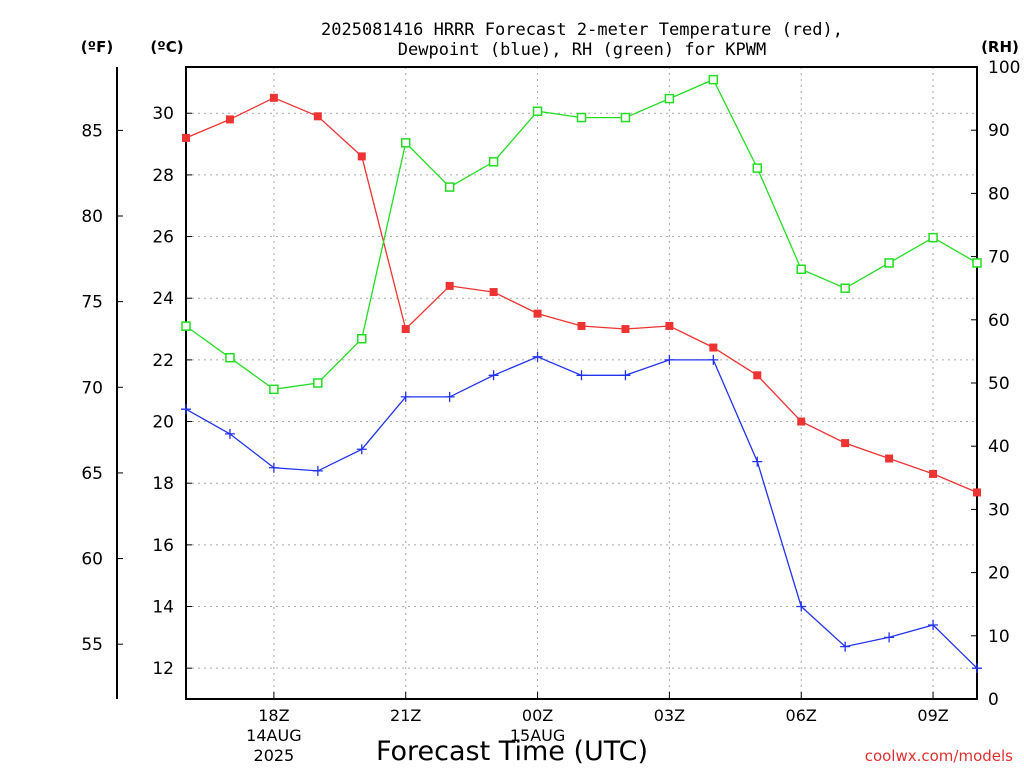 The width and height of the screenshot is (1024, 768). I want to click on x-tick-sublabel: 15AUG, so click(537, 735).